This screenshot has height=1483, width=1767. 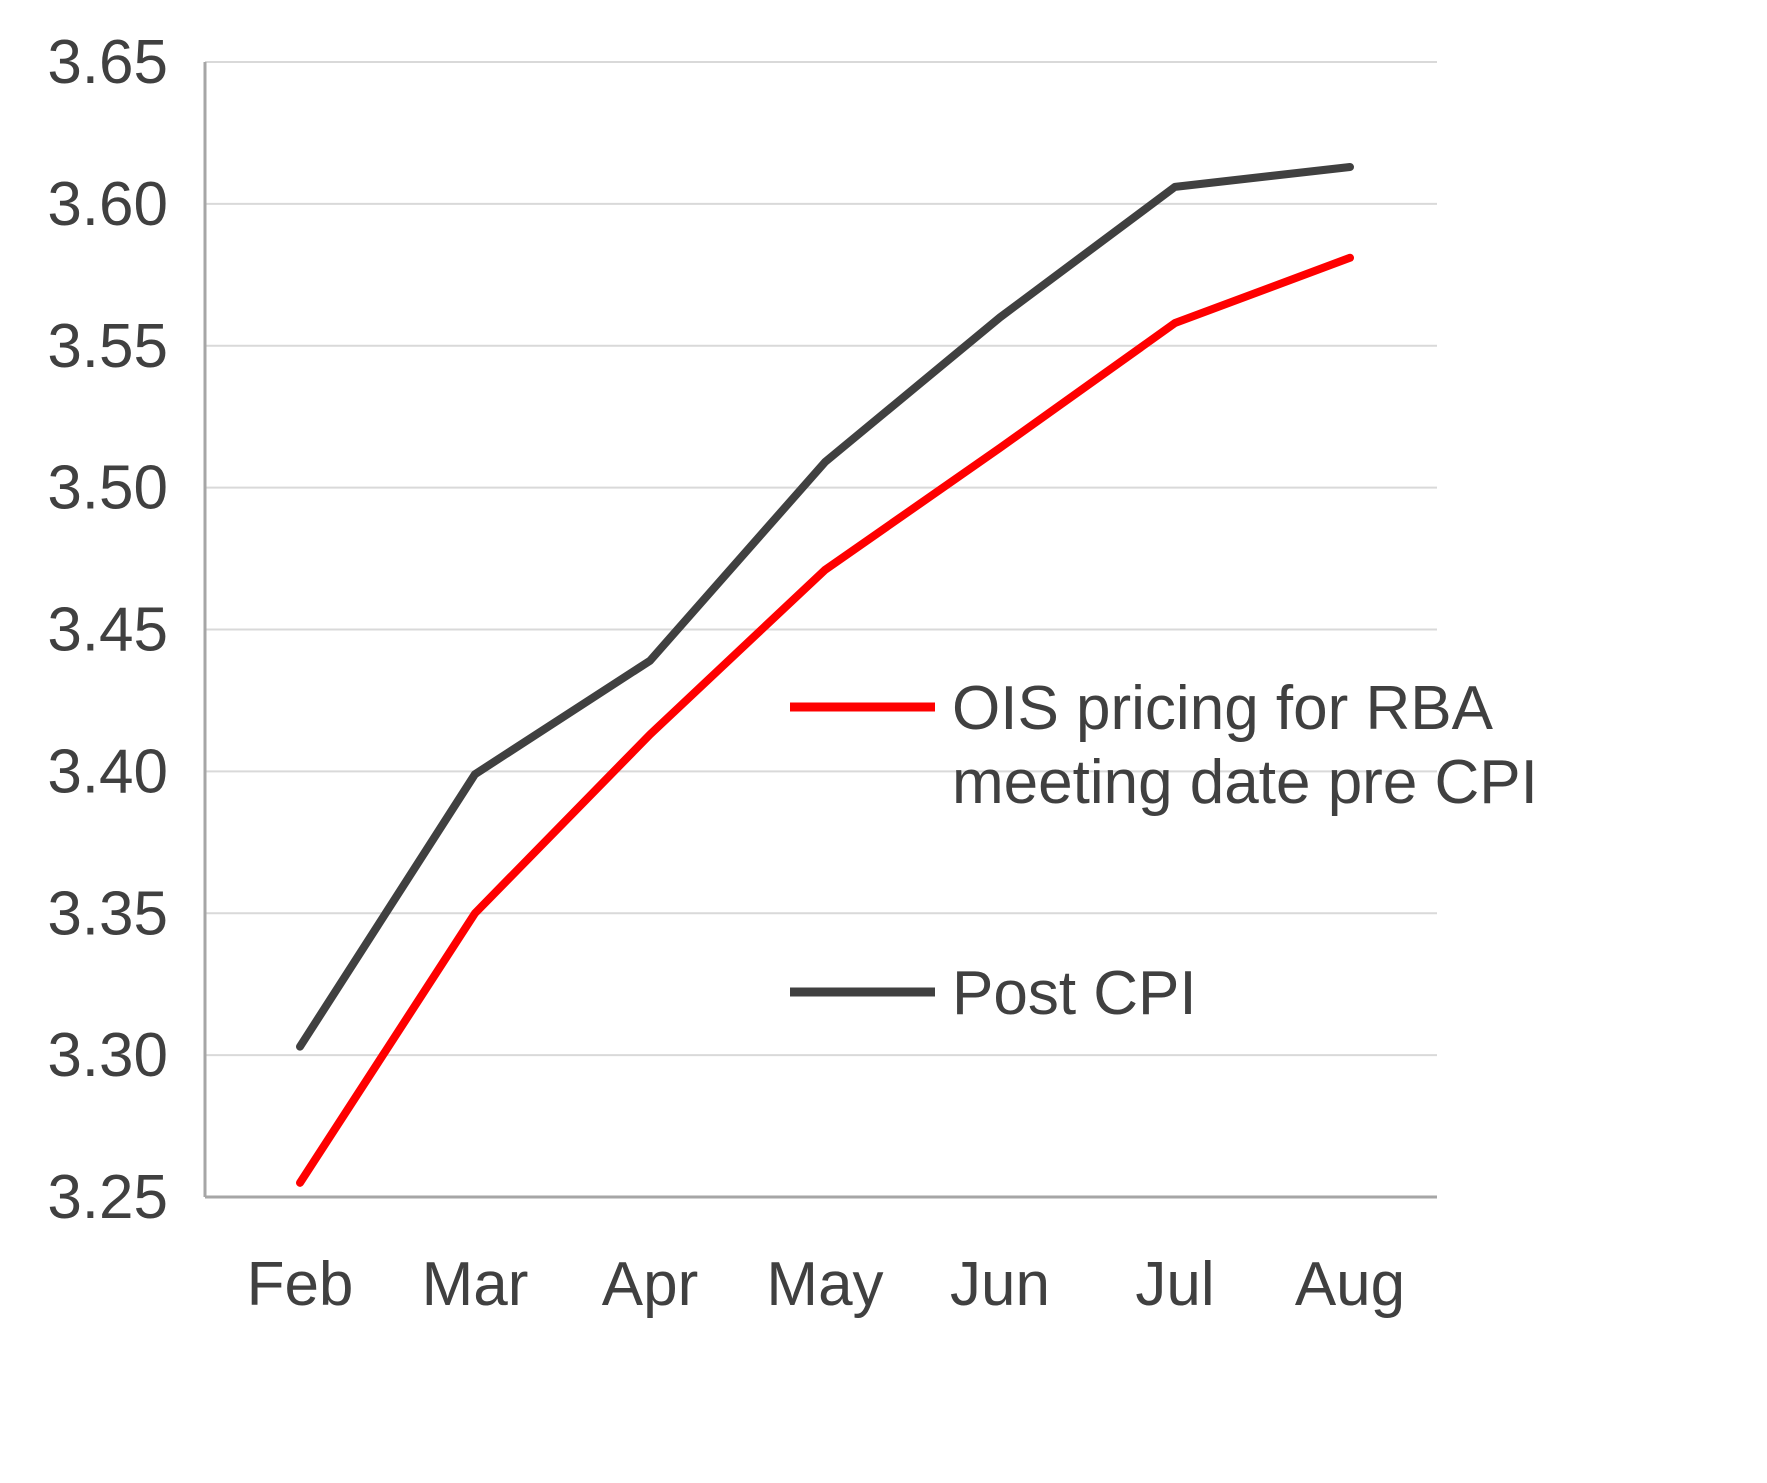 What do you see at coordinates (1000, 1284) in the screenshot?
I see `x-tick-label: Jun` at bounding box center [1000, 1284].